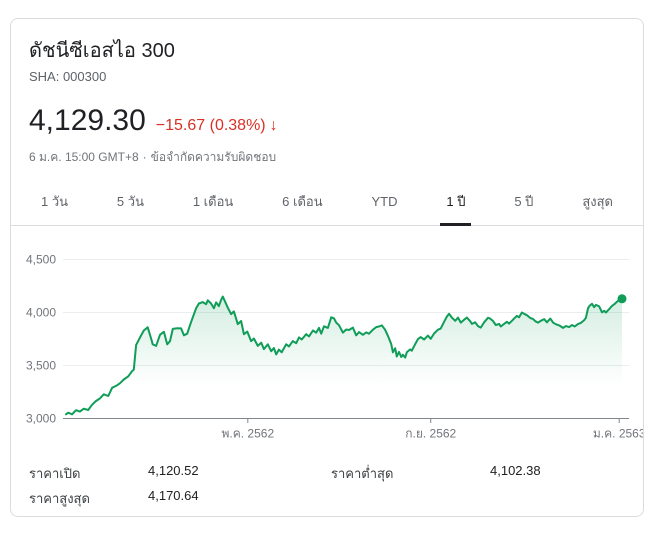 The width and height of the screenshot is (654, 537). I want to click on tab-1-ปี: 1 ปี, so click(456, 203).